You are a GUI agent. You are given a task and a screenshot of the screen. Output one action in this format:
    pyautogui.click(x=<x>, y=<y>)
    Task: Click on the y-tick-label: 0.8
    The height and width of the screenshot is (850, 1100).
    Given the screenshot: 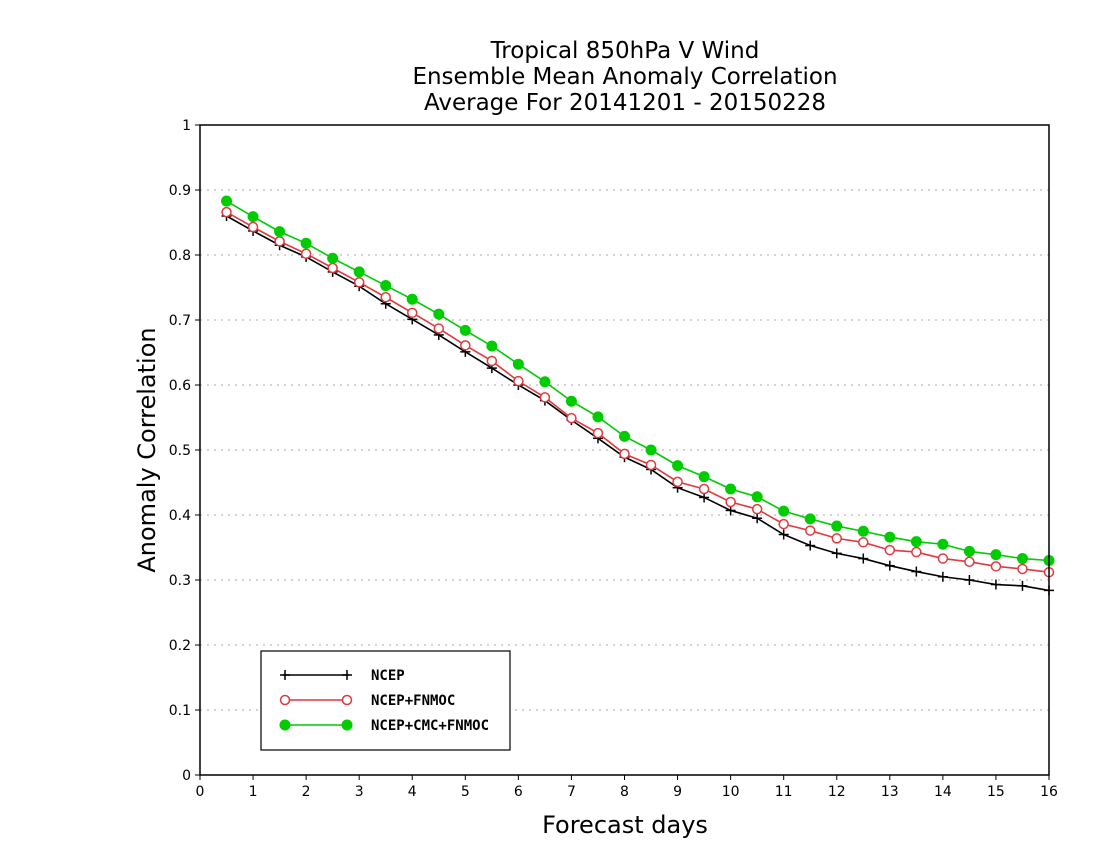 What is the action you would take?
    pyautogui.click(x=180, y=256)
    